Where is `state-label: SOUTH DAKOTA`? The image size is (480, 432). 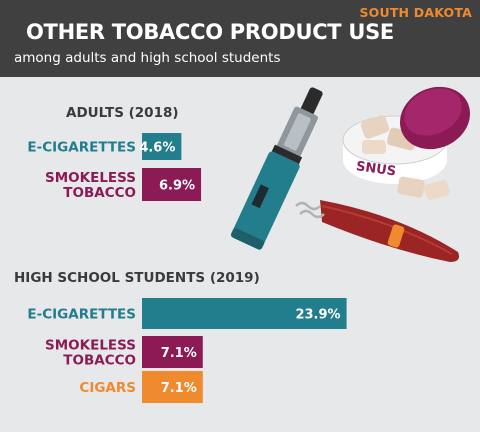
state-label: SOUTH DAKOTA is located at coordinates (415, 12).